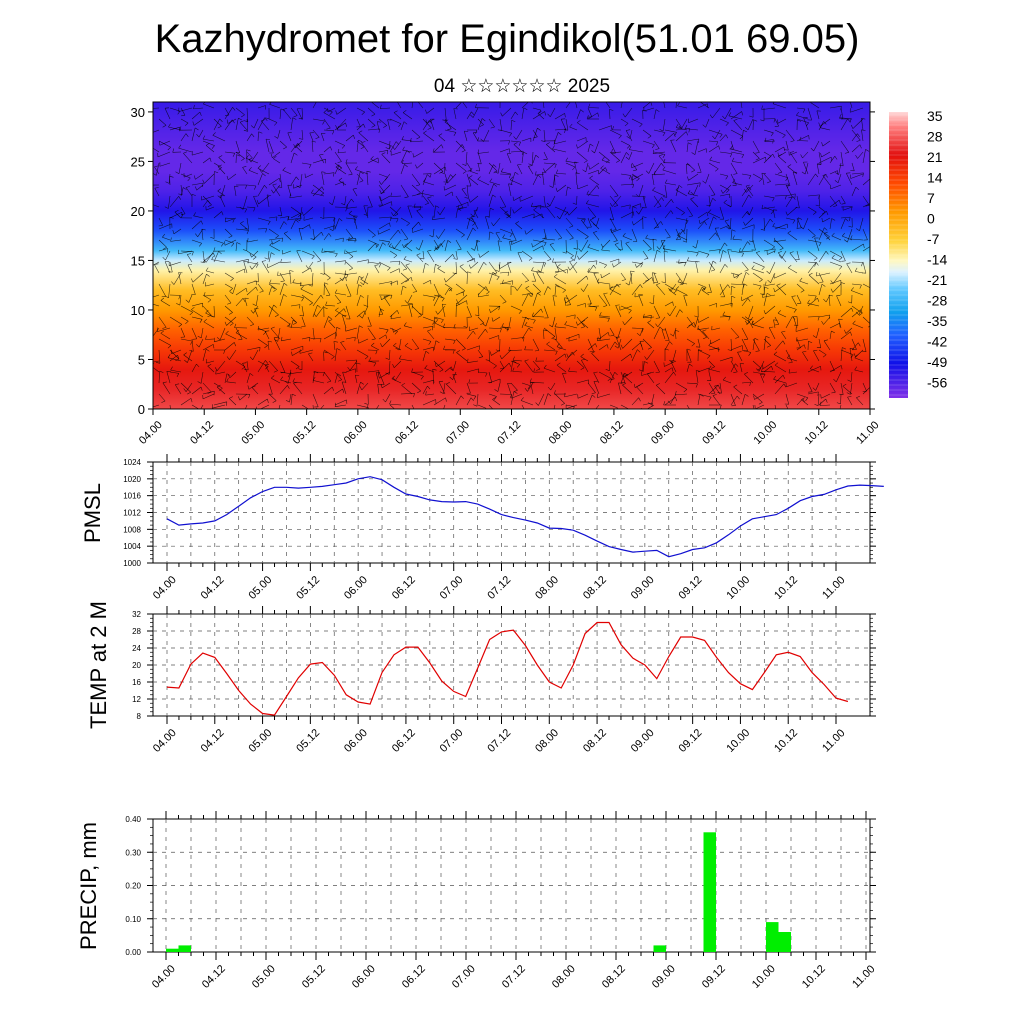 This screenshot has height=1024, width=1024. What do you see at coordinates (92, 513) in the screenshot?
I see `pmsl-y-label: PMSL` at bounding box center [92, 513].